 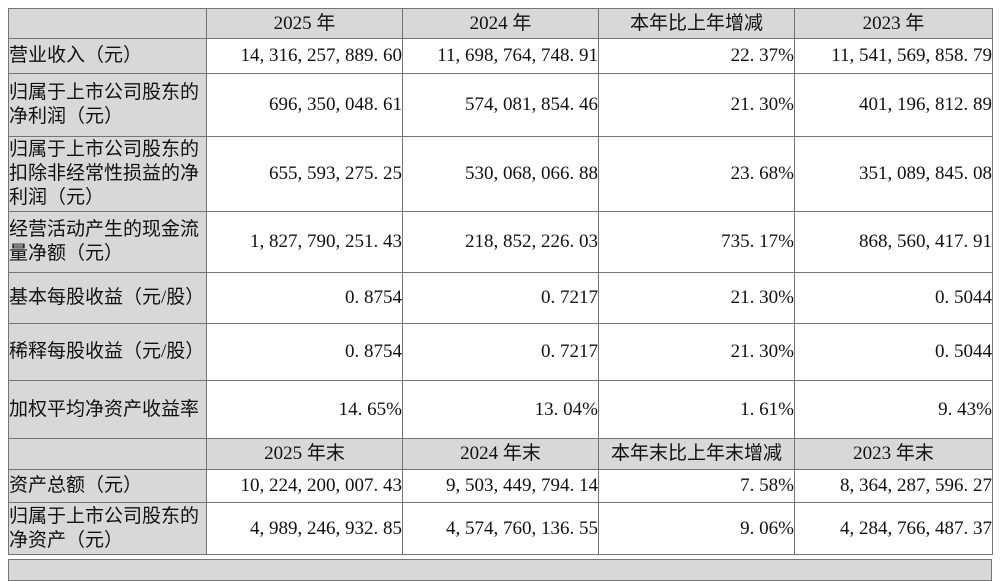 What do you see at coordinates (304, 409) in the screenshot?
I see `value-cell: 14. 65%` at bounding box center [304, 409].